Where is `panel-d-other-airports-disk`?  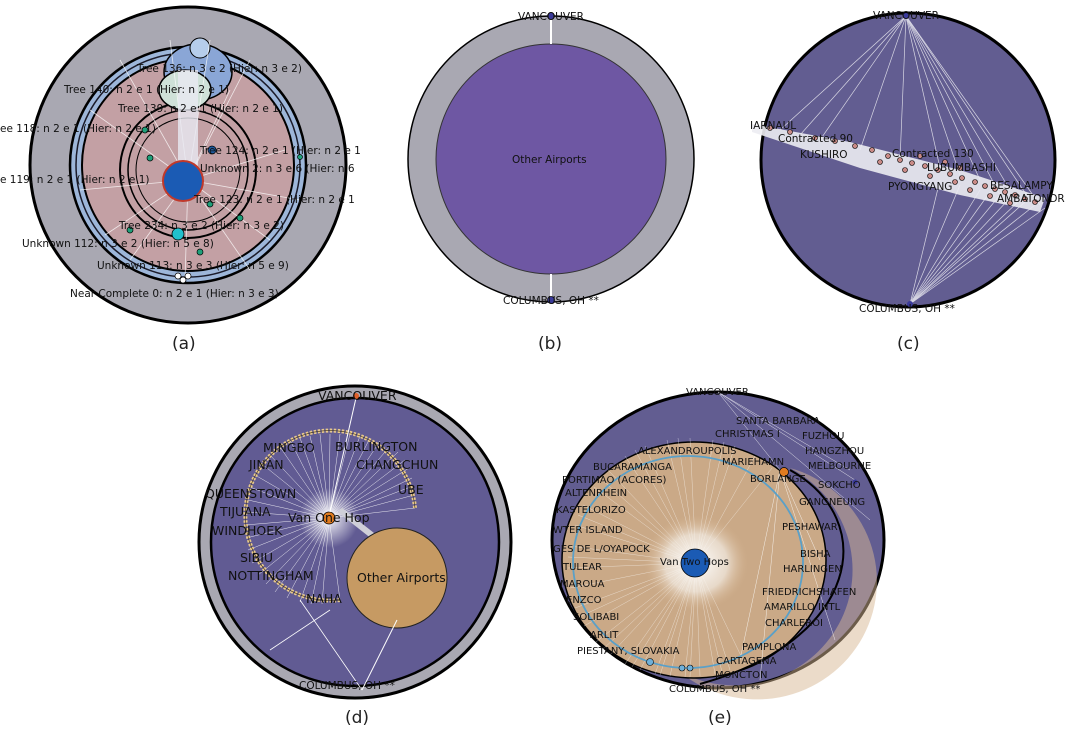 panel-d-other-airports-disk is located at coordinates (397, 578).